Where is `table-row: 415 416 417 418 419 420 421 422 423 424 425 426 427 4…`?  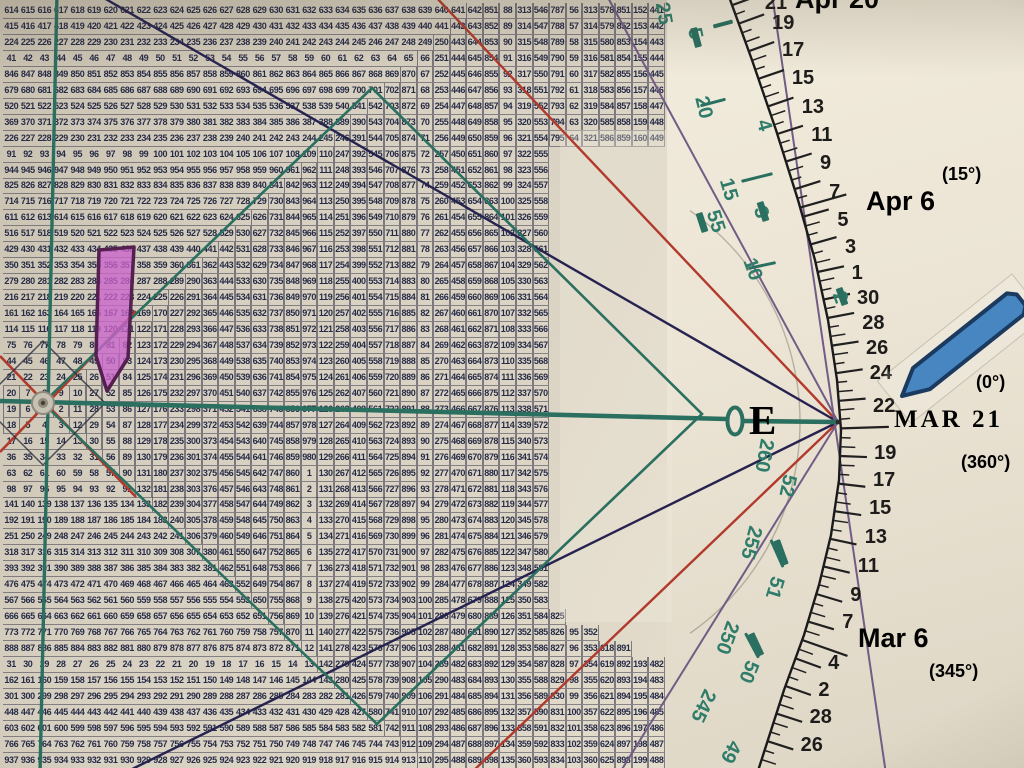
table-row: 415 416 417 418 419 420 421 422 423 424 425 426 427 4… is located at coordinates (334, 26).